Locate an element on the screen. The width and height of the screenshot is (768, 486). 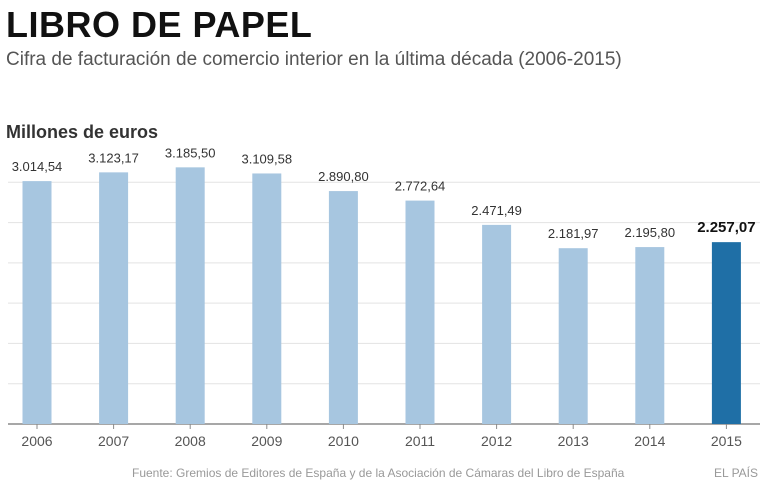
bar-2014 is located at coordinates (650, 335).